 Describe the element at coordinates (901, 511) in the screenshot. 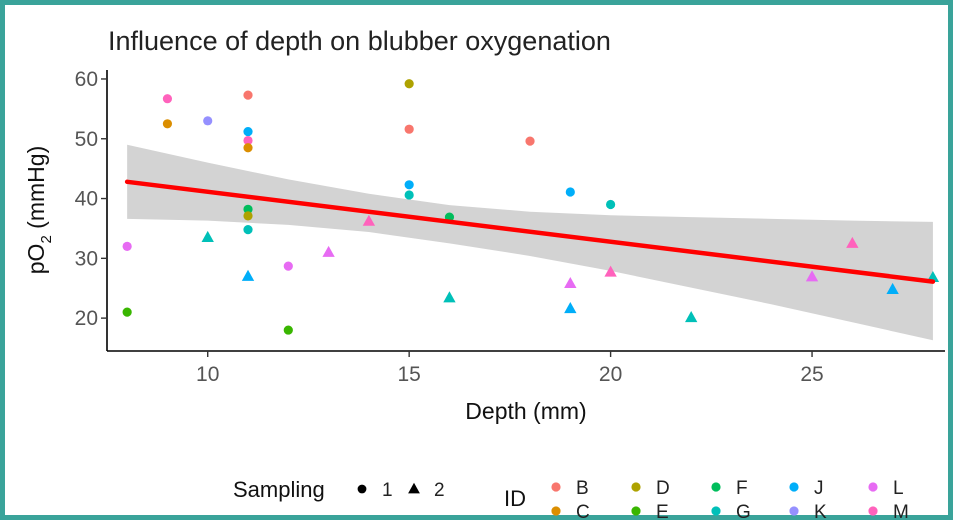

I see `legend-id-label: M` at that location.